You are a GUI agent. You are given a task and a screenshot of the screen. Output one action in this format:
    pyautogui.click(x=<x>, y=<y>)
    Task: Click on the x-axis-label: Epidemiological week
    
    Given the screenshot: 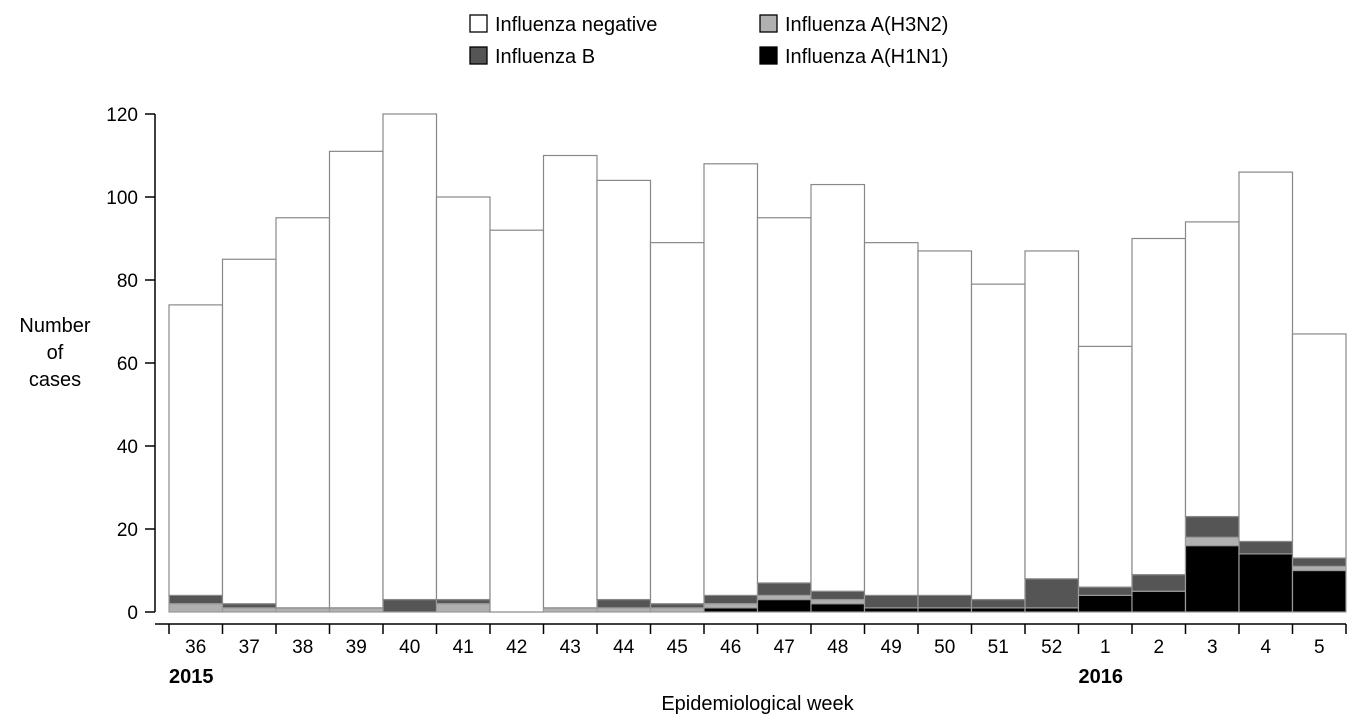 What is the action you would take?
    pyautogui.click(x=757, y=704)
    